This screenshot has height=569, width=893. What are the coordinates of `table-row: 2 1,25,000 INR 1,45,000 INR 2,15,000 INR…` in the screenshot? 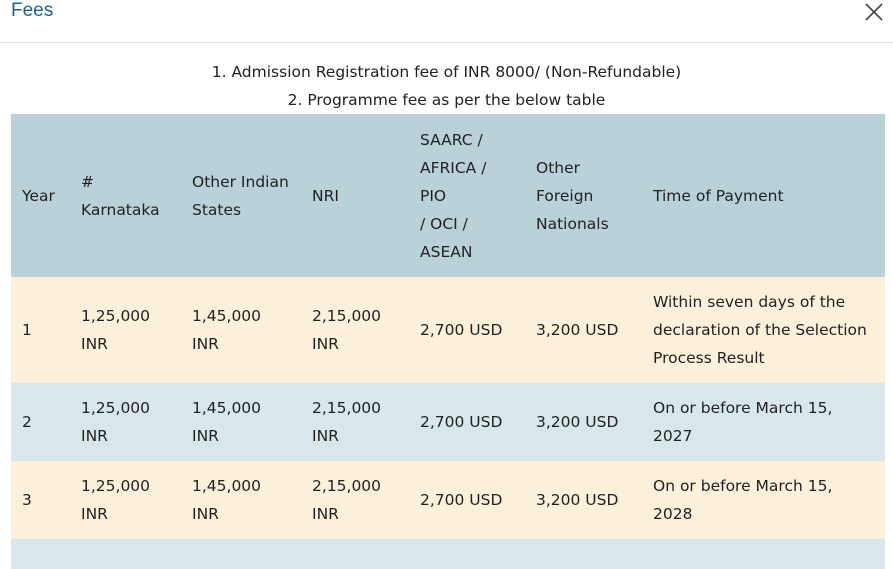 It's located at (448, 422).